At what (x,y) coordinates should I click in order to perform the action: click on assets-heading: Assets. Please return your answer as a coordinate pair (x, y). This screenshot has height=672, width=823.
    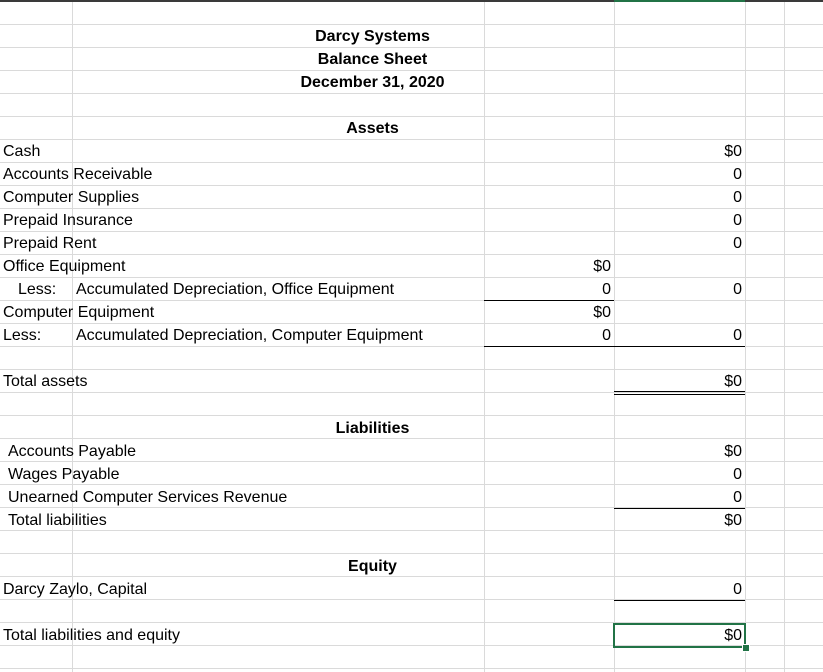
    Looking at the image, I should click on (372, 128).